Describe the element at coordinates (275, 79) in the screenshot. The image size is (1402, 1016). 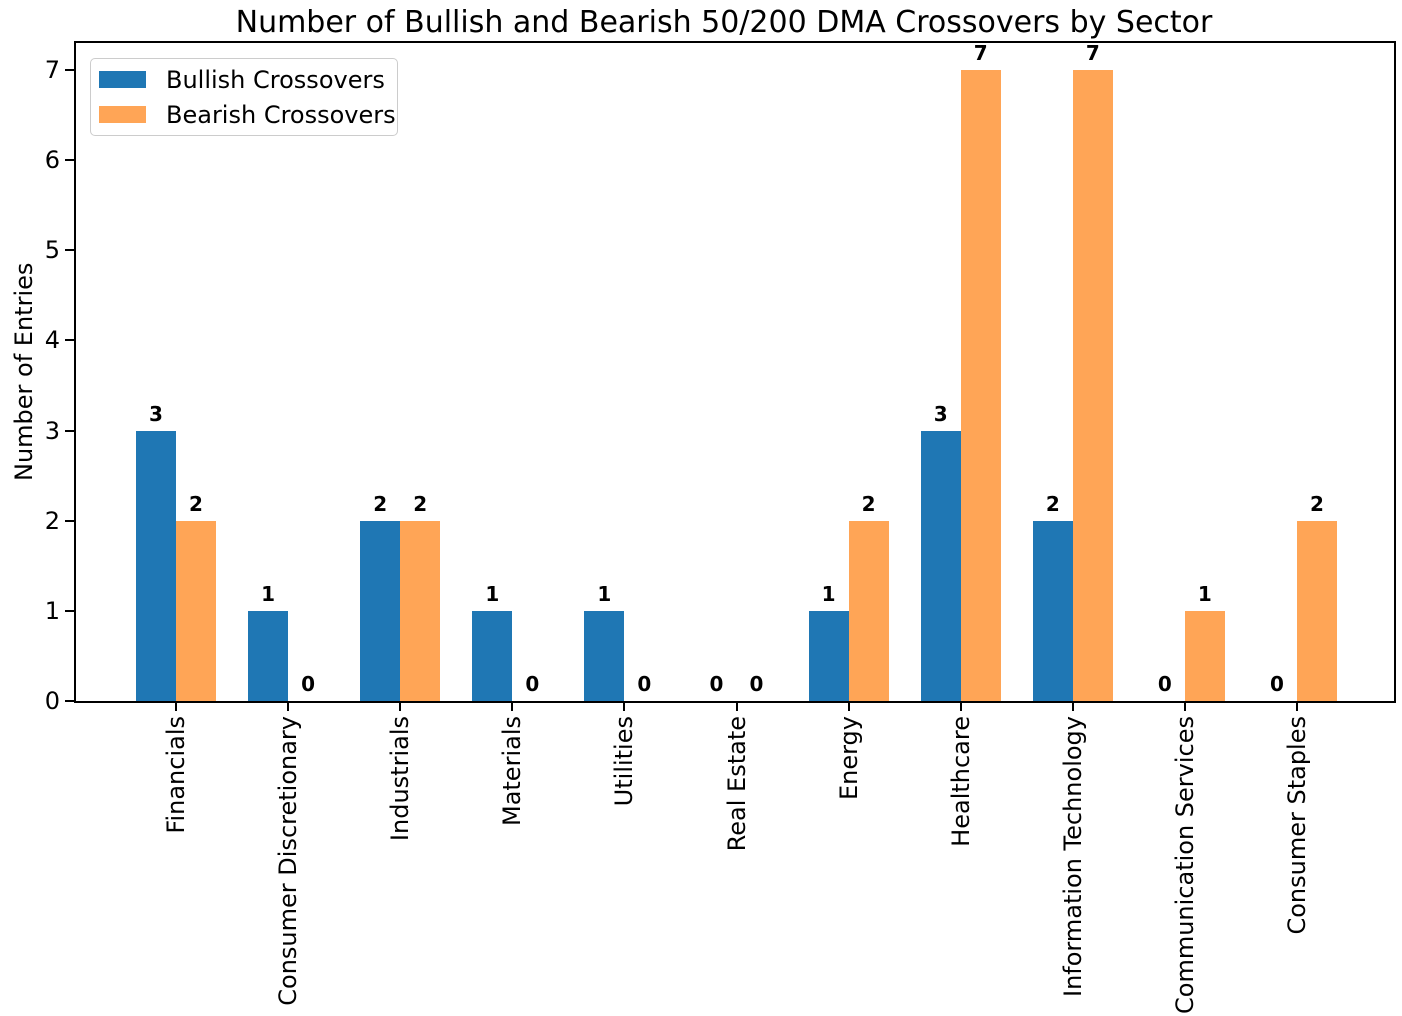
I see `legend-label-bullish: Bullish Crossovers` at that location.